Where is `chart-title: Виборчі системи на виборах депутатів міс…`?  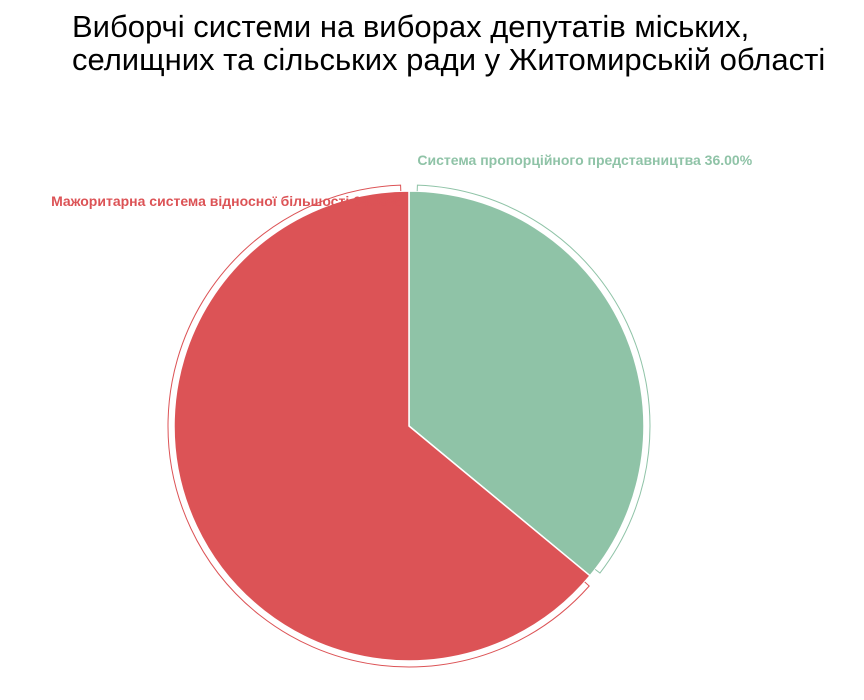
chart-title: Виборчі системи на виборах депутатів міс… is located at coordinates (449, 43).